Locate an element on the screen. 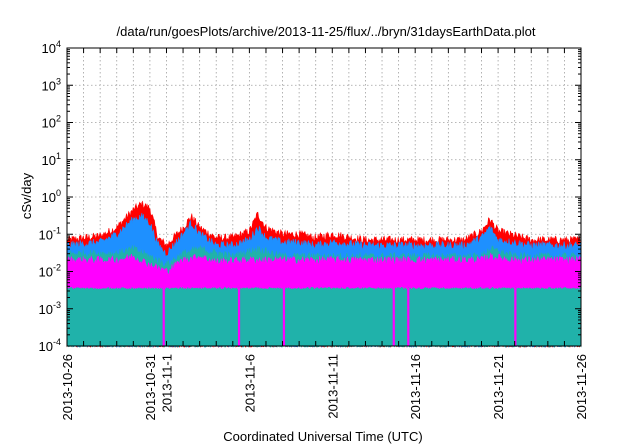 The height and width of the screenshot is (448, 640). y-tick-label: 10⁻¹ is located at coordinates (50, 233).